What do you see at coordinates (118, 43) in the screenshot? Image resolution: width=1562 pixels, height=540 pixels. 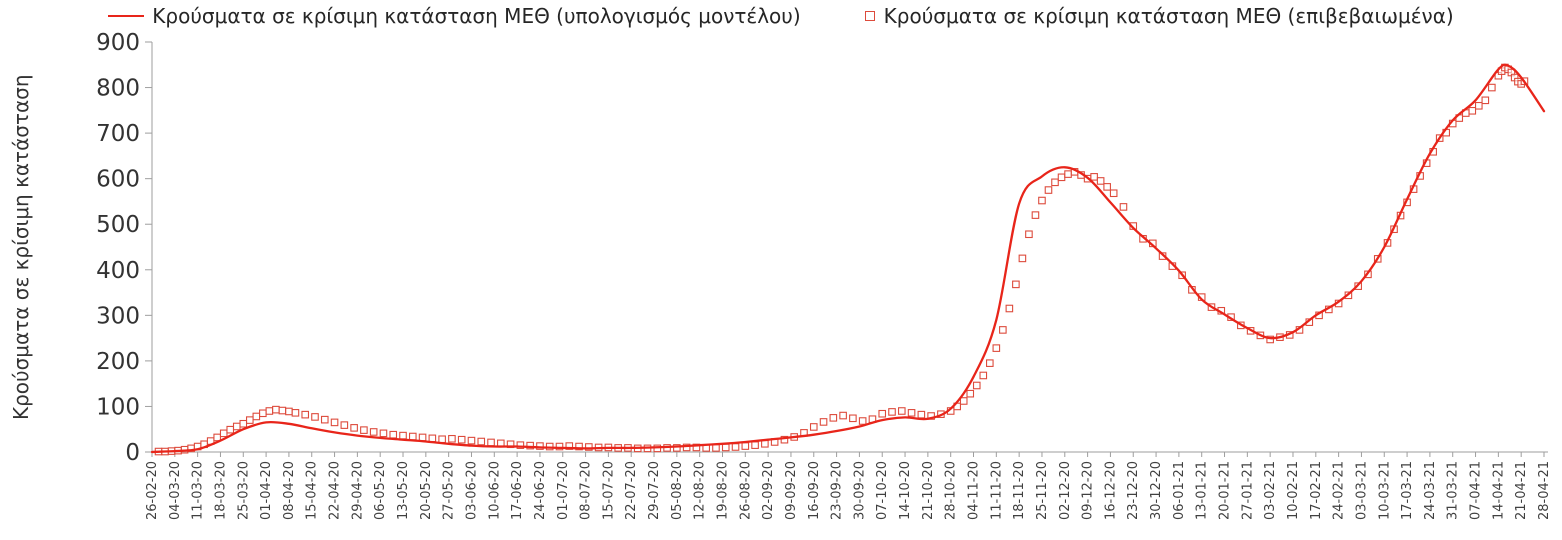 I see `y-tick-label: 900` at bounding box center [118, 43].